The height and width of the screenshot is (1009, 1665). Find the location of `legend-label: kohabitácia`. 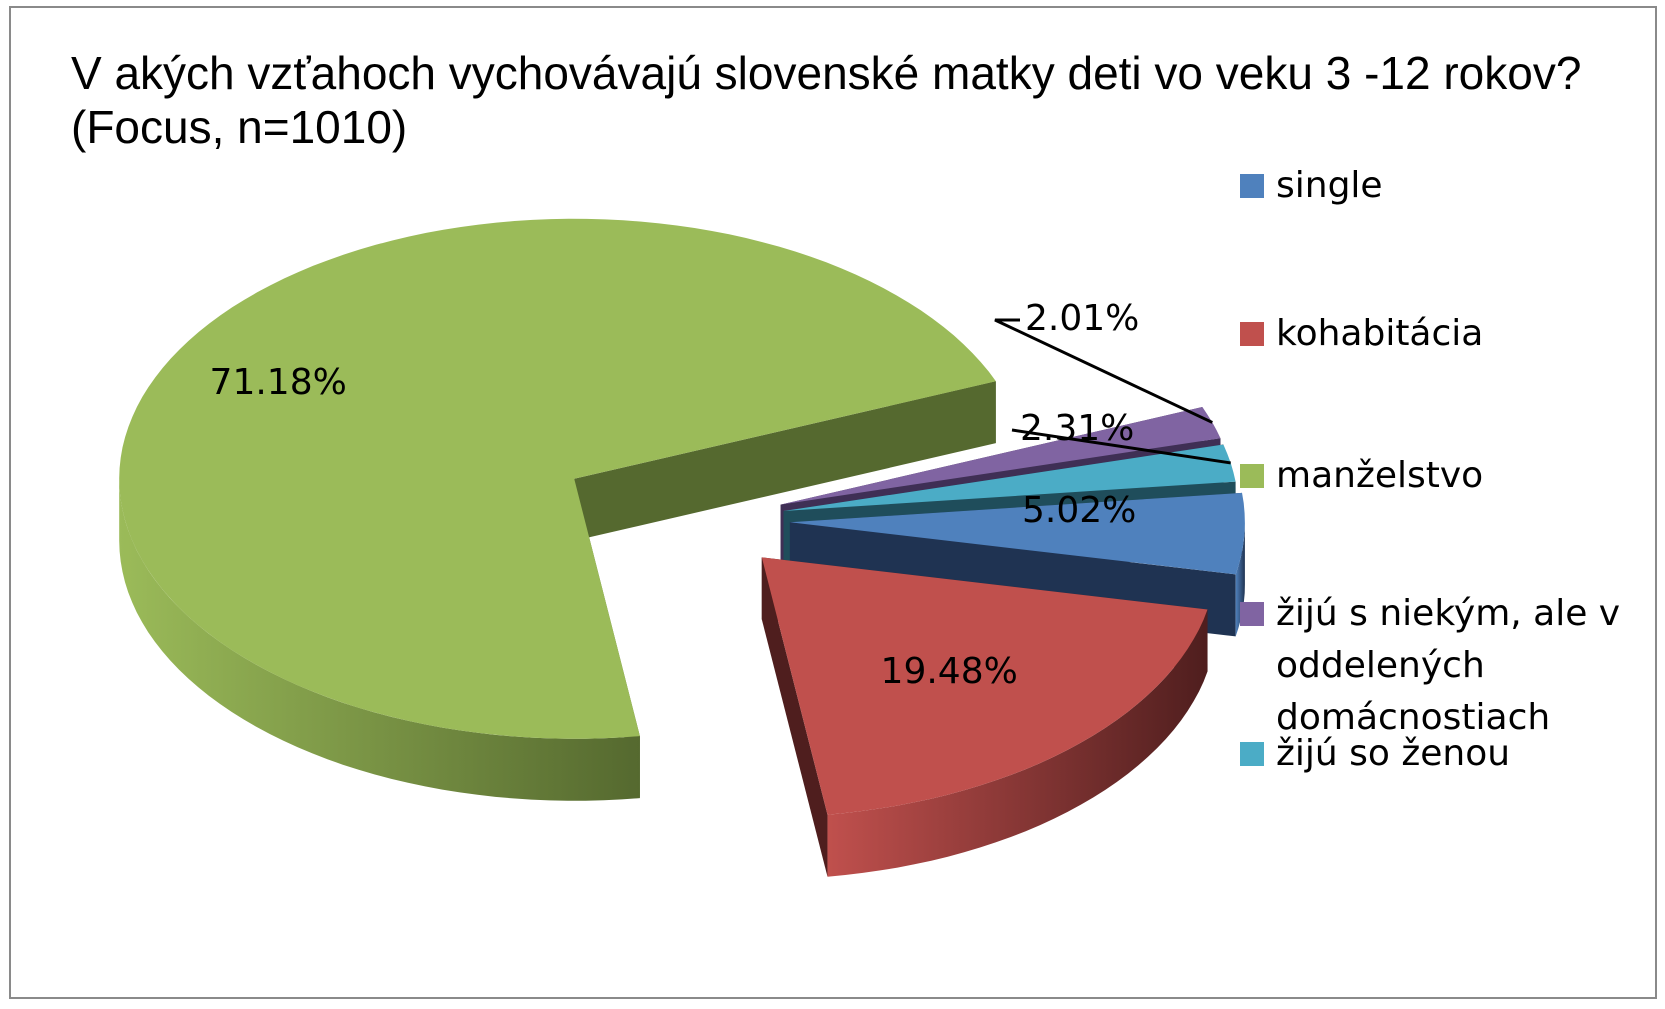

legend-label: kohabitácia is located at coordinates (1380, 333).